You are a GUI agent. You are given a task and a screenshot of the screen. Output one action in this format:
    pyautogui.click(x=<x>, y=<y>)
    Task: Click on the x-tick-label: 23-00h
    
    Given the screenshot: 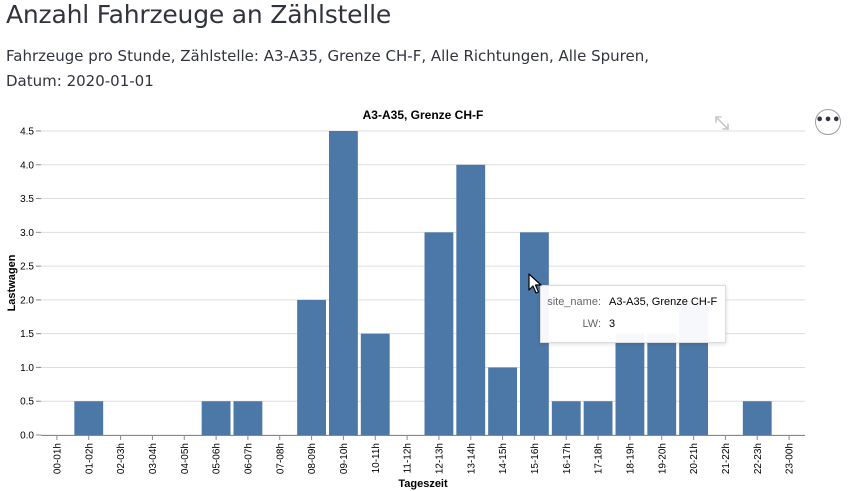 What is the action you would take?
    pyautogui.click(x=790, y=458)
    